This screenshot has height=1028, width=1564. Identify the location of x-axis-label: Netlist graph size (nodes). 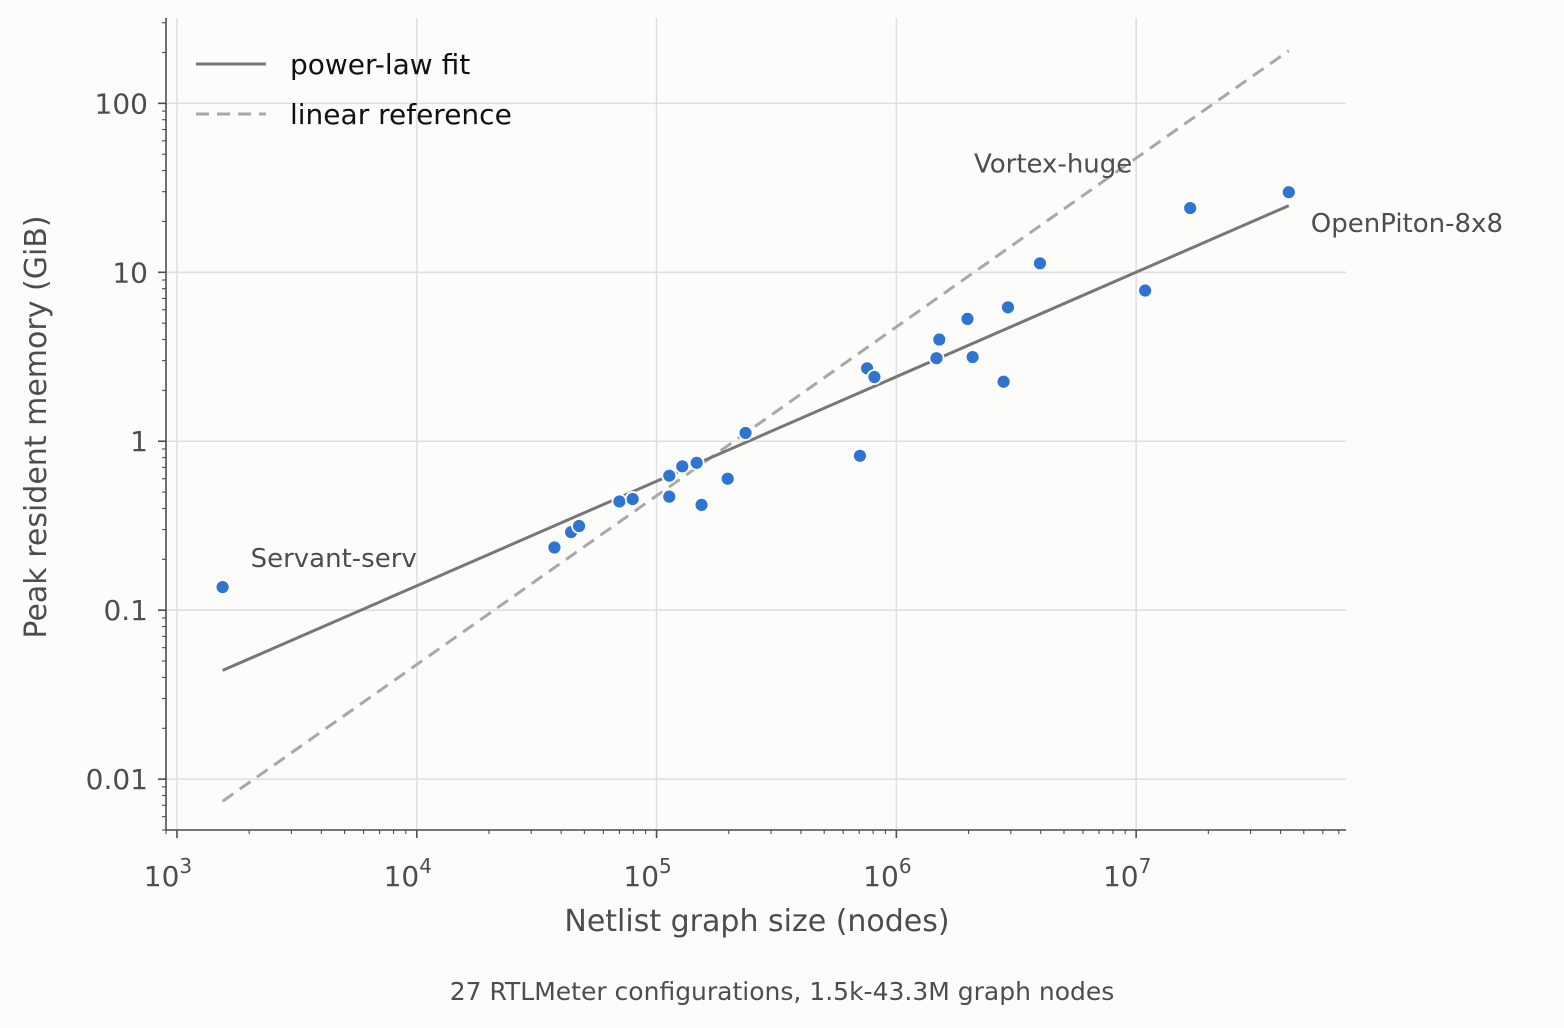
(756, 921).